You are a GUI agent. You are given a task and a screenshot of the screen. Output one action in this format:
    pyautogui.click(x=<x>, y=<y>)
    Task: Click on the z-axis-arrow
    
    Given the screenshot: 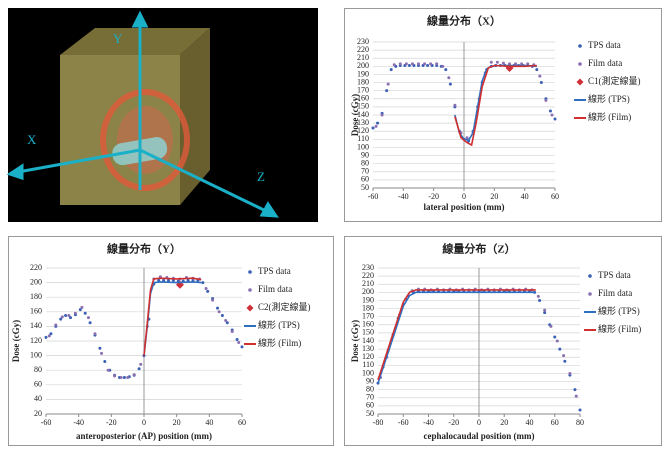 What is the action you would take?
    pyautogui.click(x=204, y=181)
    